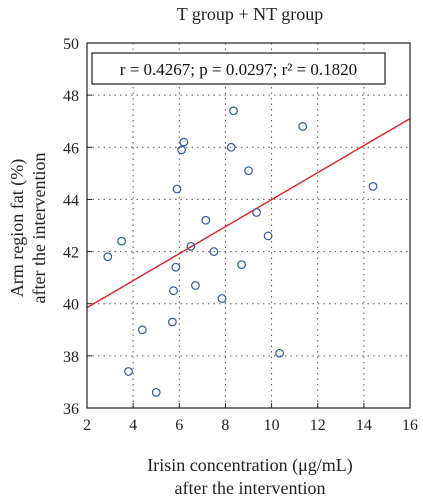 The width and height of the screenshot is (423, 500). Describe the element at coordinates (225, 425) in the screenshot. I see `x-tick-label: 8` at that location.